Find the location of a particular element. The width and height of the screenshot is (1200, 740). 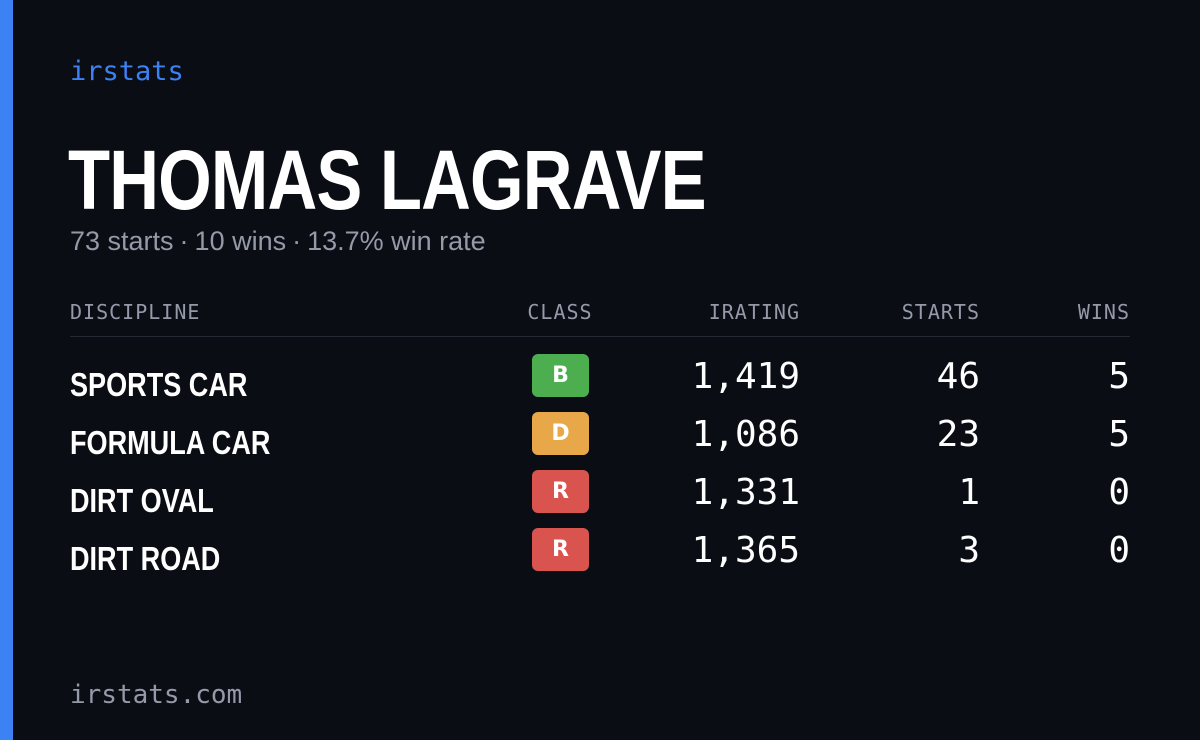

discipline-name: DIRT ROAD is located at coordinates (145, 558).